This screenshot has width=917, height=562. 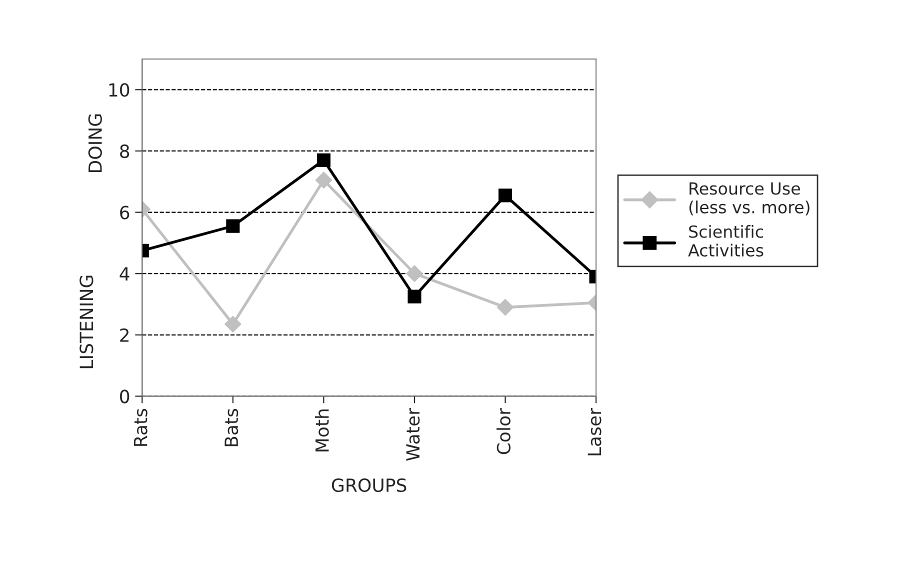 I want to click on y-tick-label: 4, so click(x=125, y=273).